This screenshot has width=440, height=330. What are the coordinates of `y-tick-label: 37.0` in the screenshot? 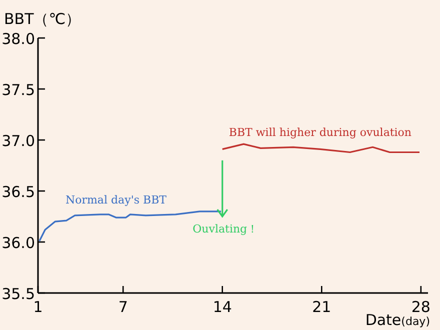 It's located at (18, 141).